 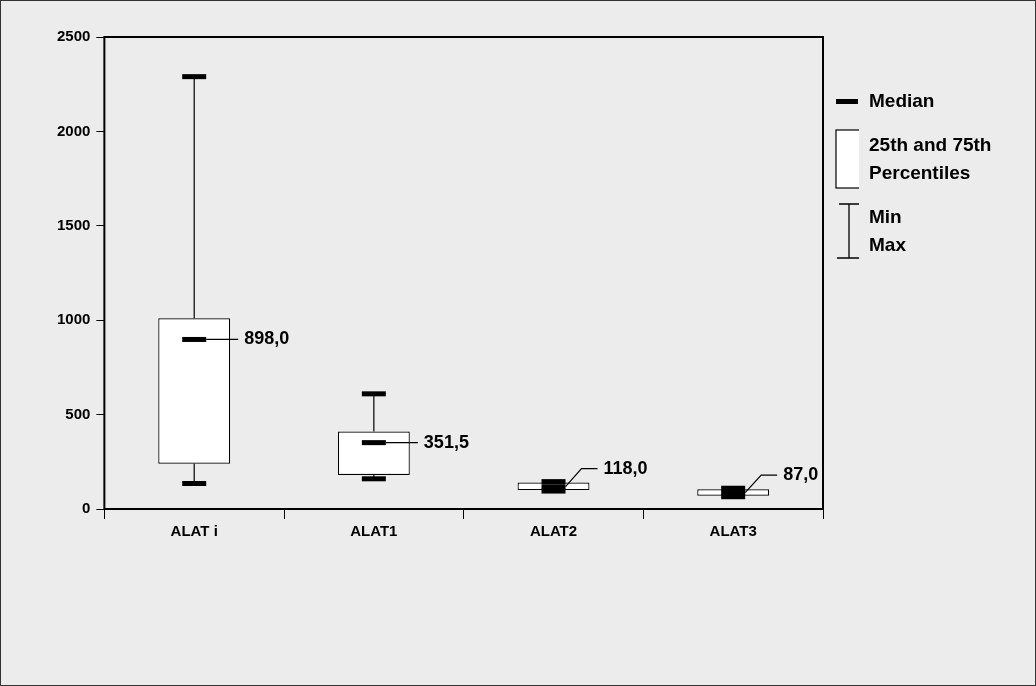 I want to click on text: Median, so click(x=902, y=101).